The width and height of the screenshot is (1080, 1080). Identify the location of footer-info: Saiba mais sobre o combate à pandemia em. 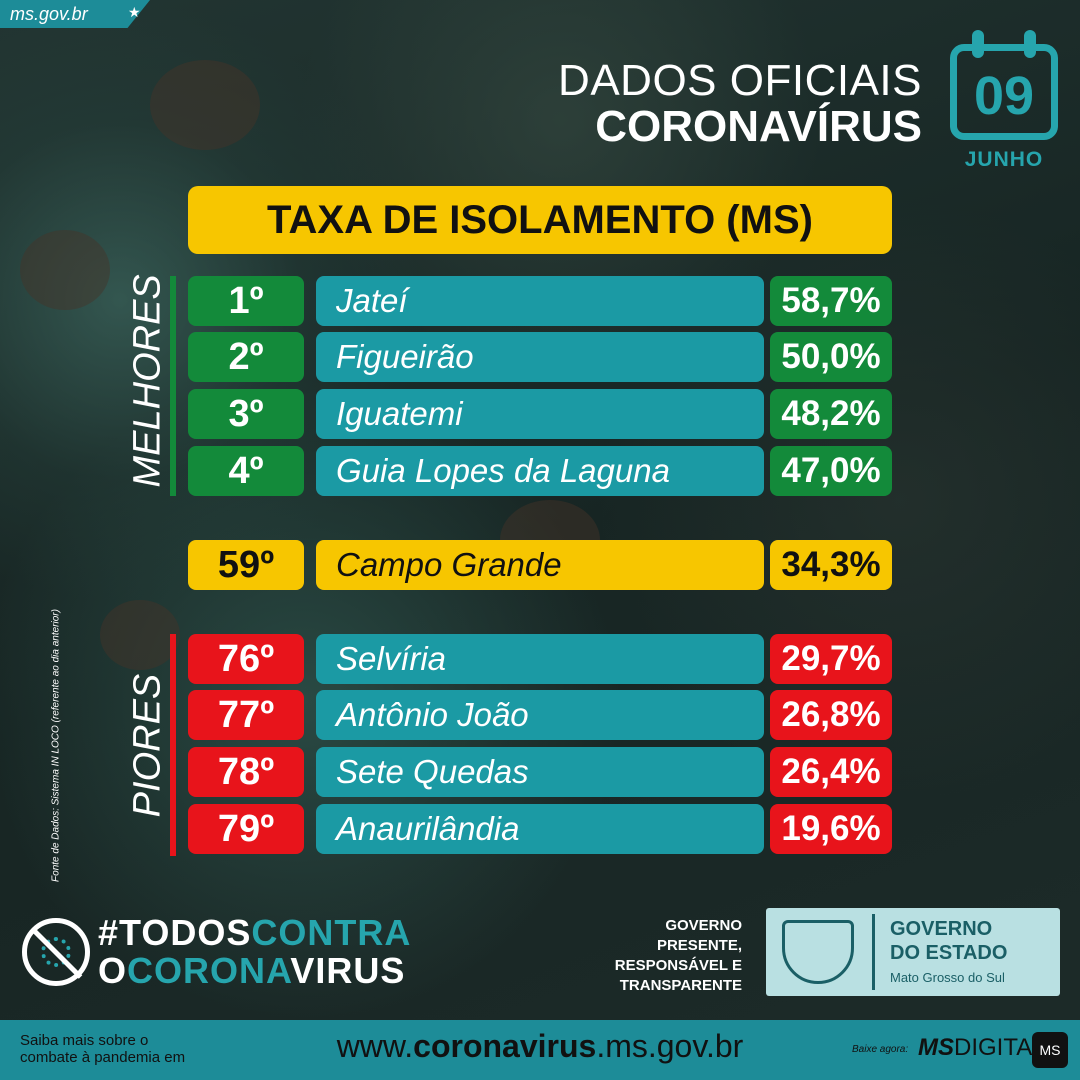
(102, 1049).